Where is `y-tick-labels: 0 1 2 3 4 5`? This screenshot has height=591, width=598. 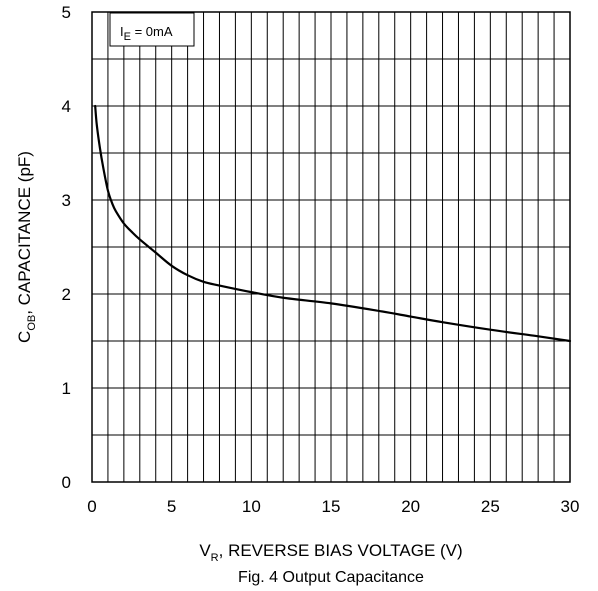 y-tick-labels: 0 1 2 3 4 5 is located at coordinates (66, 247).